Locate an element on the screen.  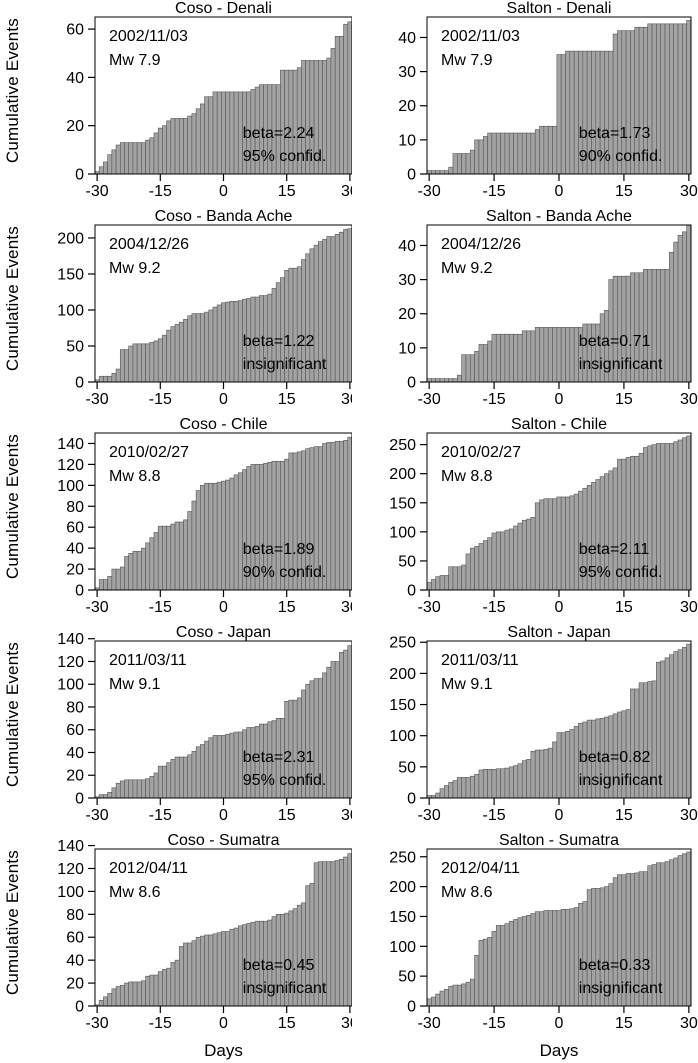
x-tick-label: -15 is located at coordinates (160, 1023).